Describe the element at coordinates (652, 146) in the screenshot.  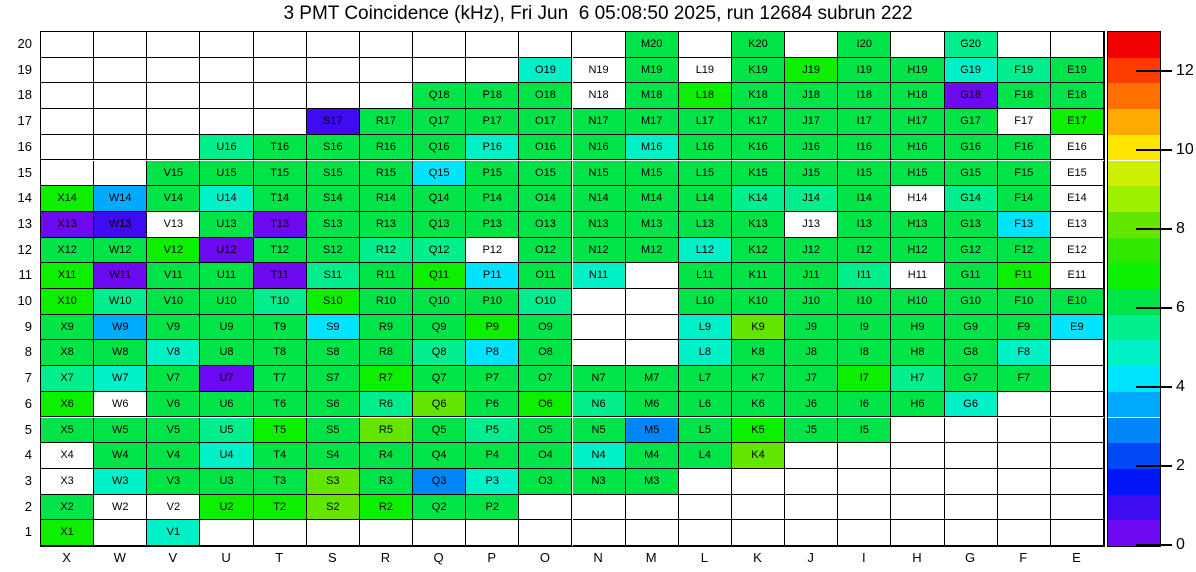
I see `cell-label: M16` at that location.